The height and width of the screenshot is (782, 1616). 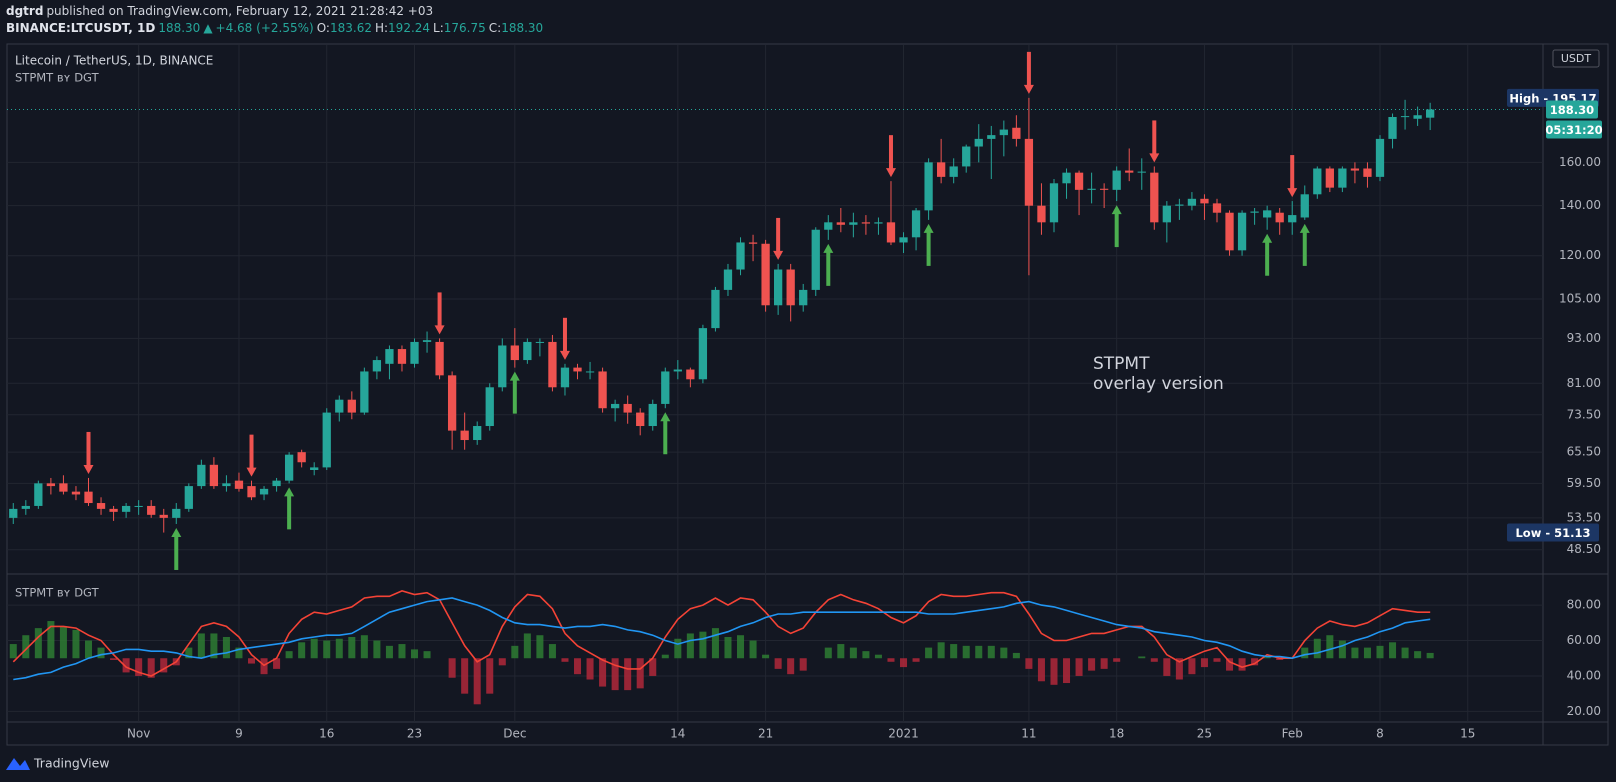 I want to click on low-marker: Low - 51.13, so click(x=1552, y=533).